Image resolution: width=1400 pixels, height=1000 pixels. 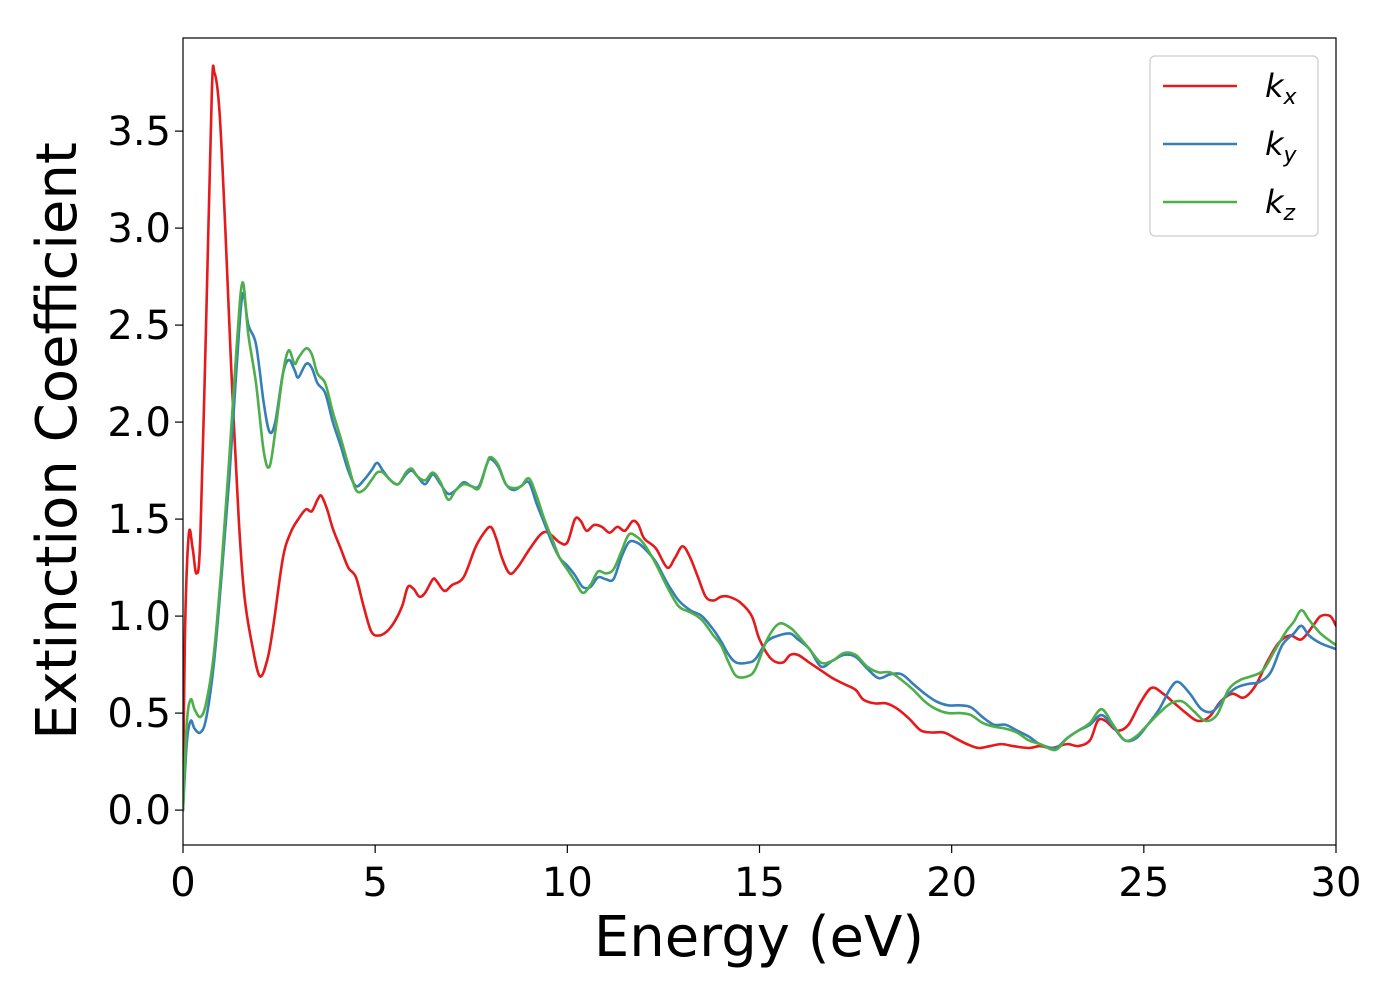 I want to click on x-axis: 0 5 10 15 20 25 30, so click(x=765, y=875).